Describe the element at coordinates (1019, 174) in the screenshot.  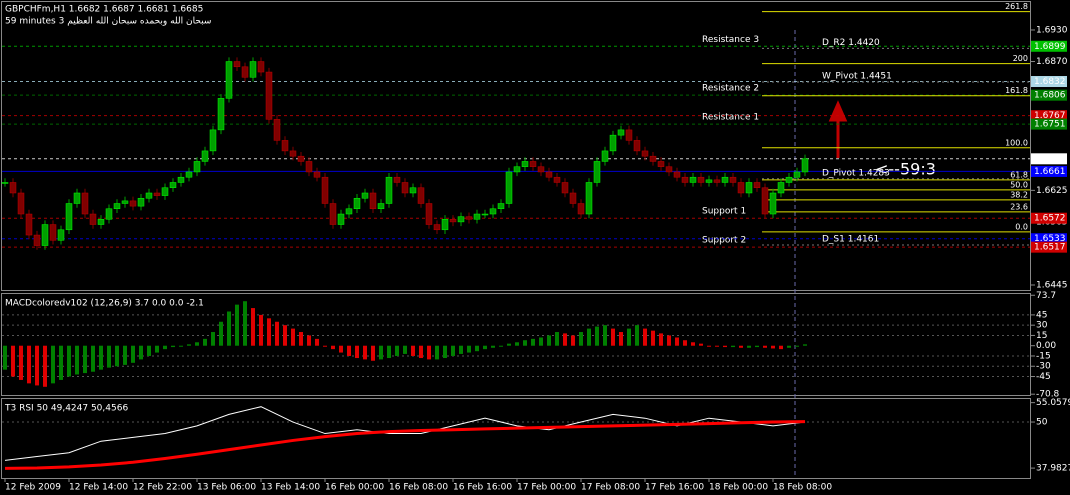
I see `fib-label: 61.8` at that location.